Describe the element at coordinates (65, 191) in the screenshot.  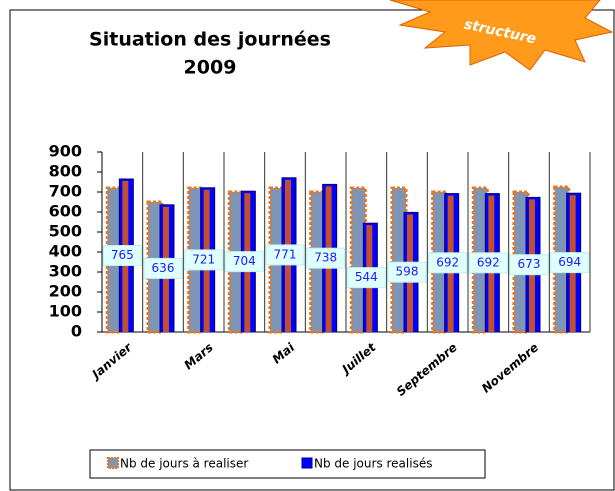
I see `y-tick-label: 700` at that location.